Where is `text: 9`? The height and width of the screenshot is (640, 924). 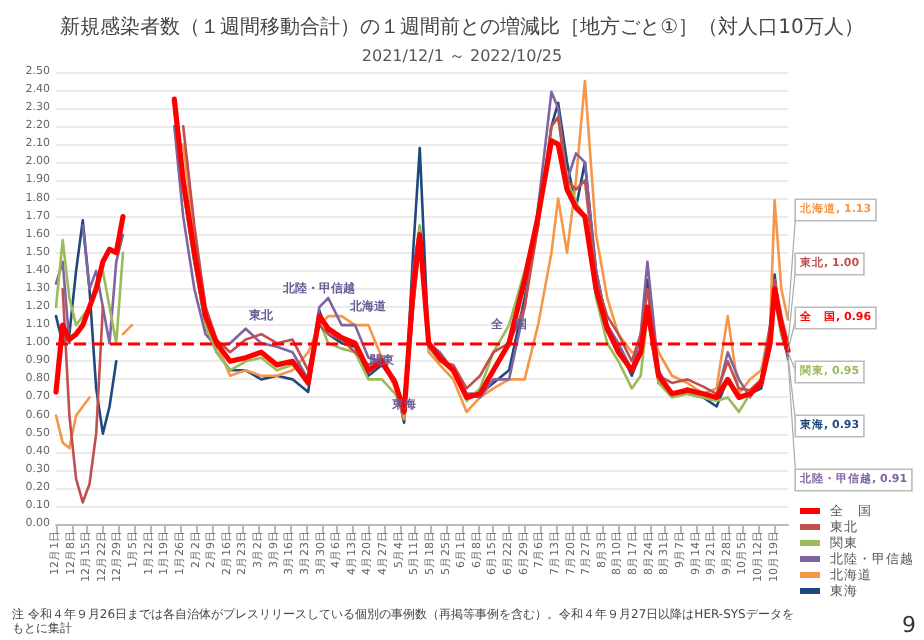 text: 9 is located at coordinates (909, 625).